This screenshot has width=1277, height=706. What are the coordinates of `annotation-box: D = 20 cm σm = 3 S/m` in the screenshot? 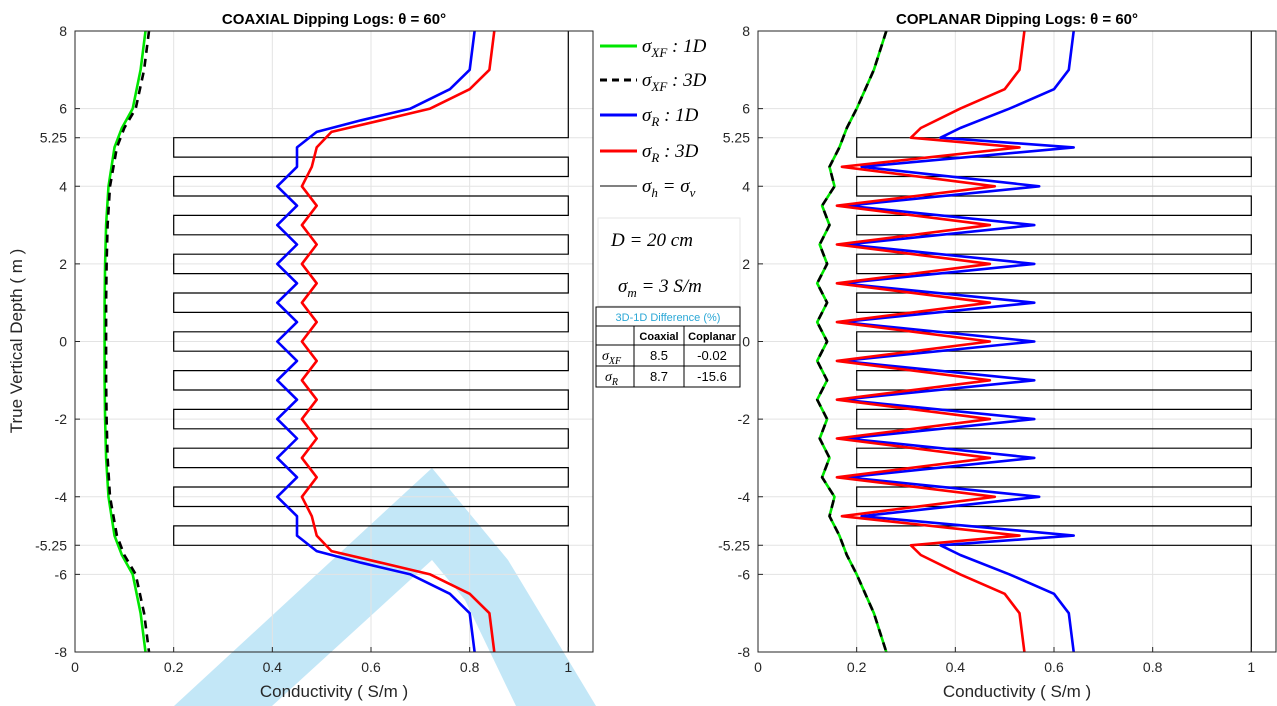 It's located at (669, 262).